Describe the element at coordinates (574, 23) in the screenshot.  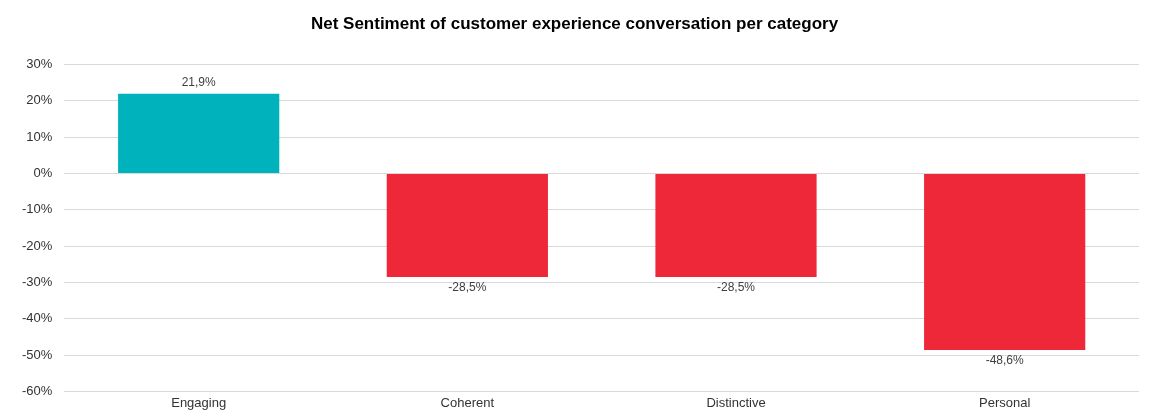
I see `chart-title: Net Sentiment of customer experience conversation per category` at that location.